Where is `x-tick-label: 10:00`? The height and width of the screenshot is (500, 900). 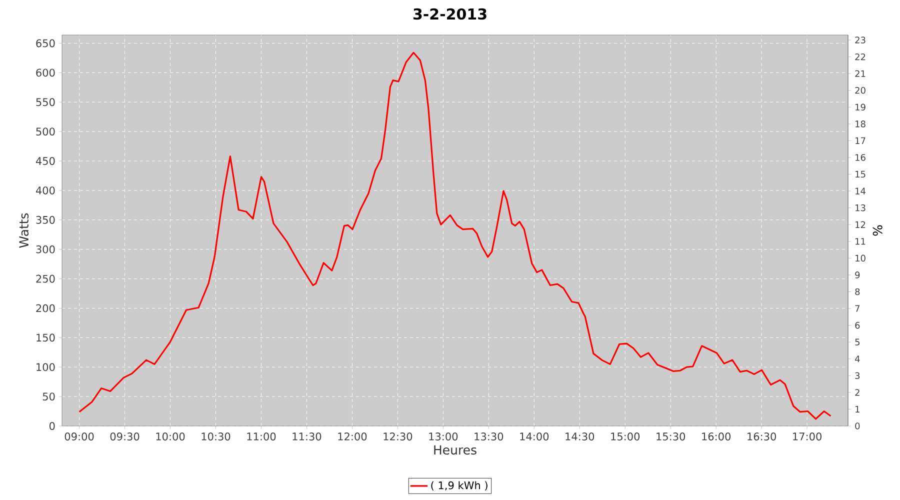
x-tick-label: 10:00 is located at coordinates (170, 436).